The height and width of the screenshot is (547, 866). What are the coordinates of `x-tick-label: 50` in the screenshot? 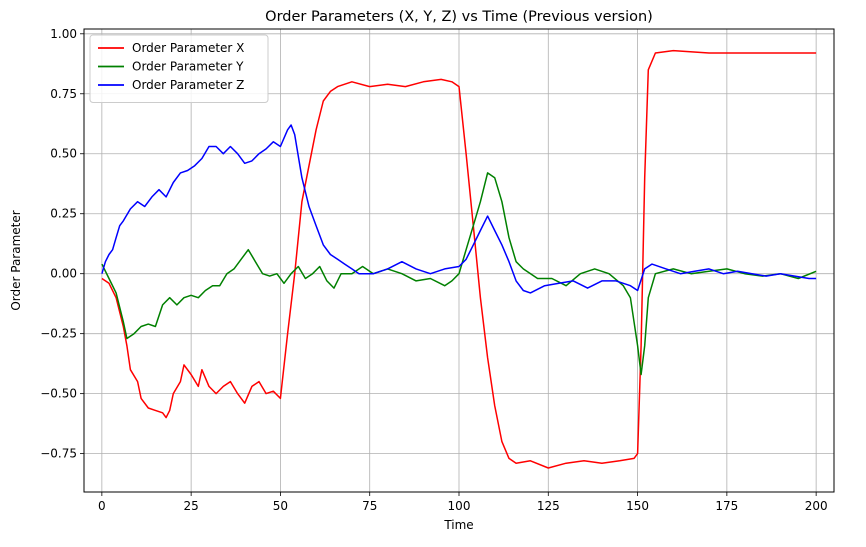 It's located at (280, 506).